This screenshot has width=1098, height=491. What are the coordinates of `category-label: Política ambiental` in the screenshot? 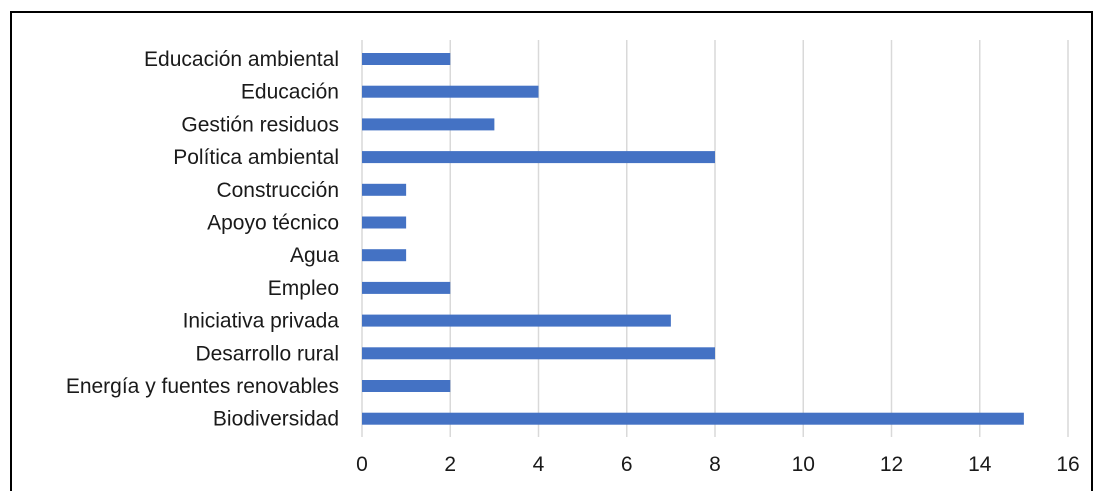 It's located at (256, 157).